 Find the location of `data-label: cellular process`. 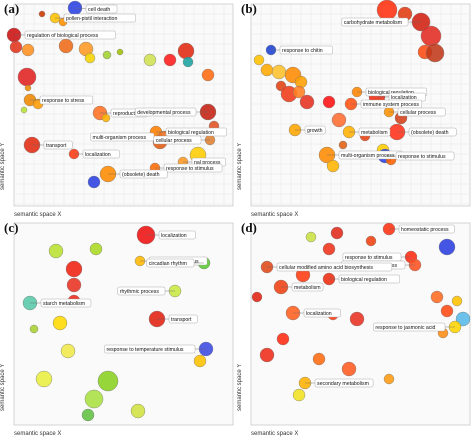

data-label: cellular process is located at coordinates (174, 141).